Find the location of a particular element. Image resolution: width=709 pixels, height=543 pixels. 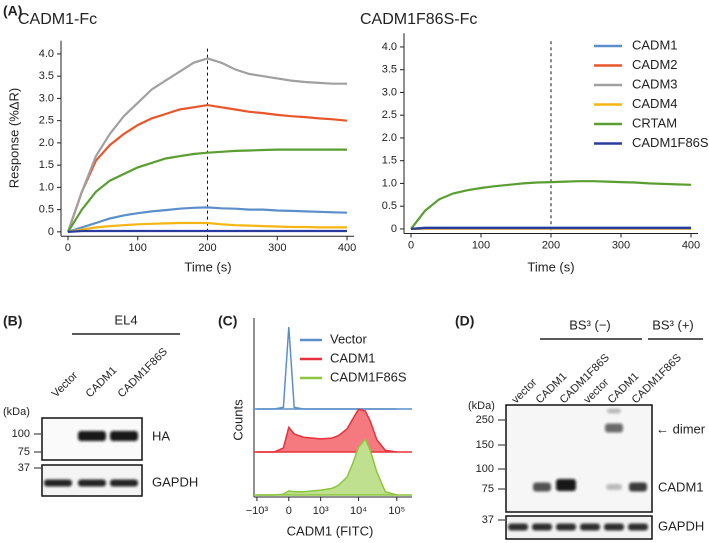

y-axis-label: Counts is located at coordinates (237, 420).